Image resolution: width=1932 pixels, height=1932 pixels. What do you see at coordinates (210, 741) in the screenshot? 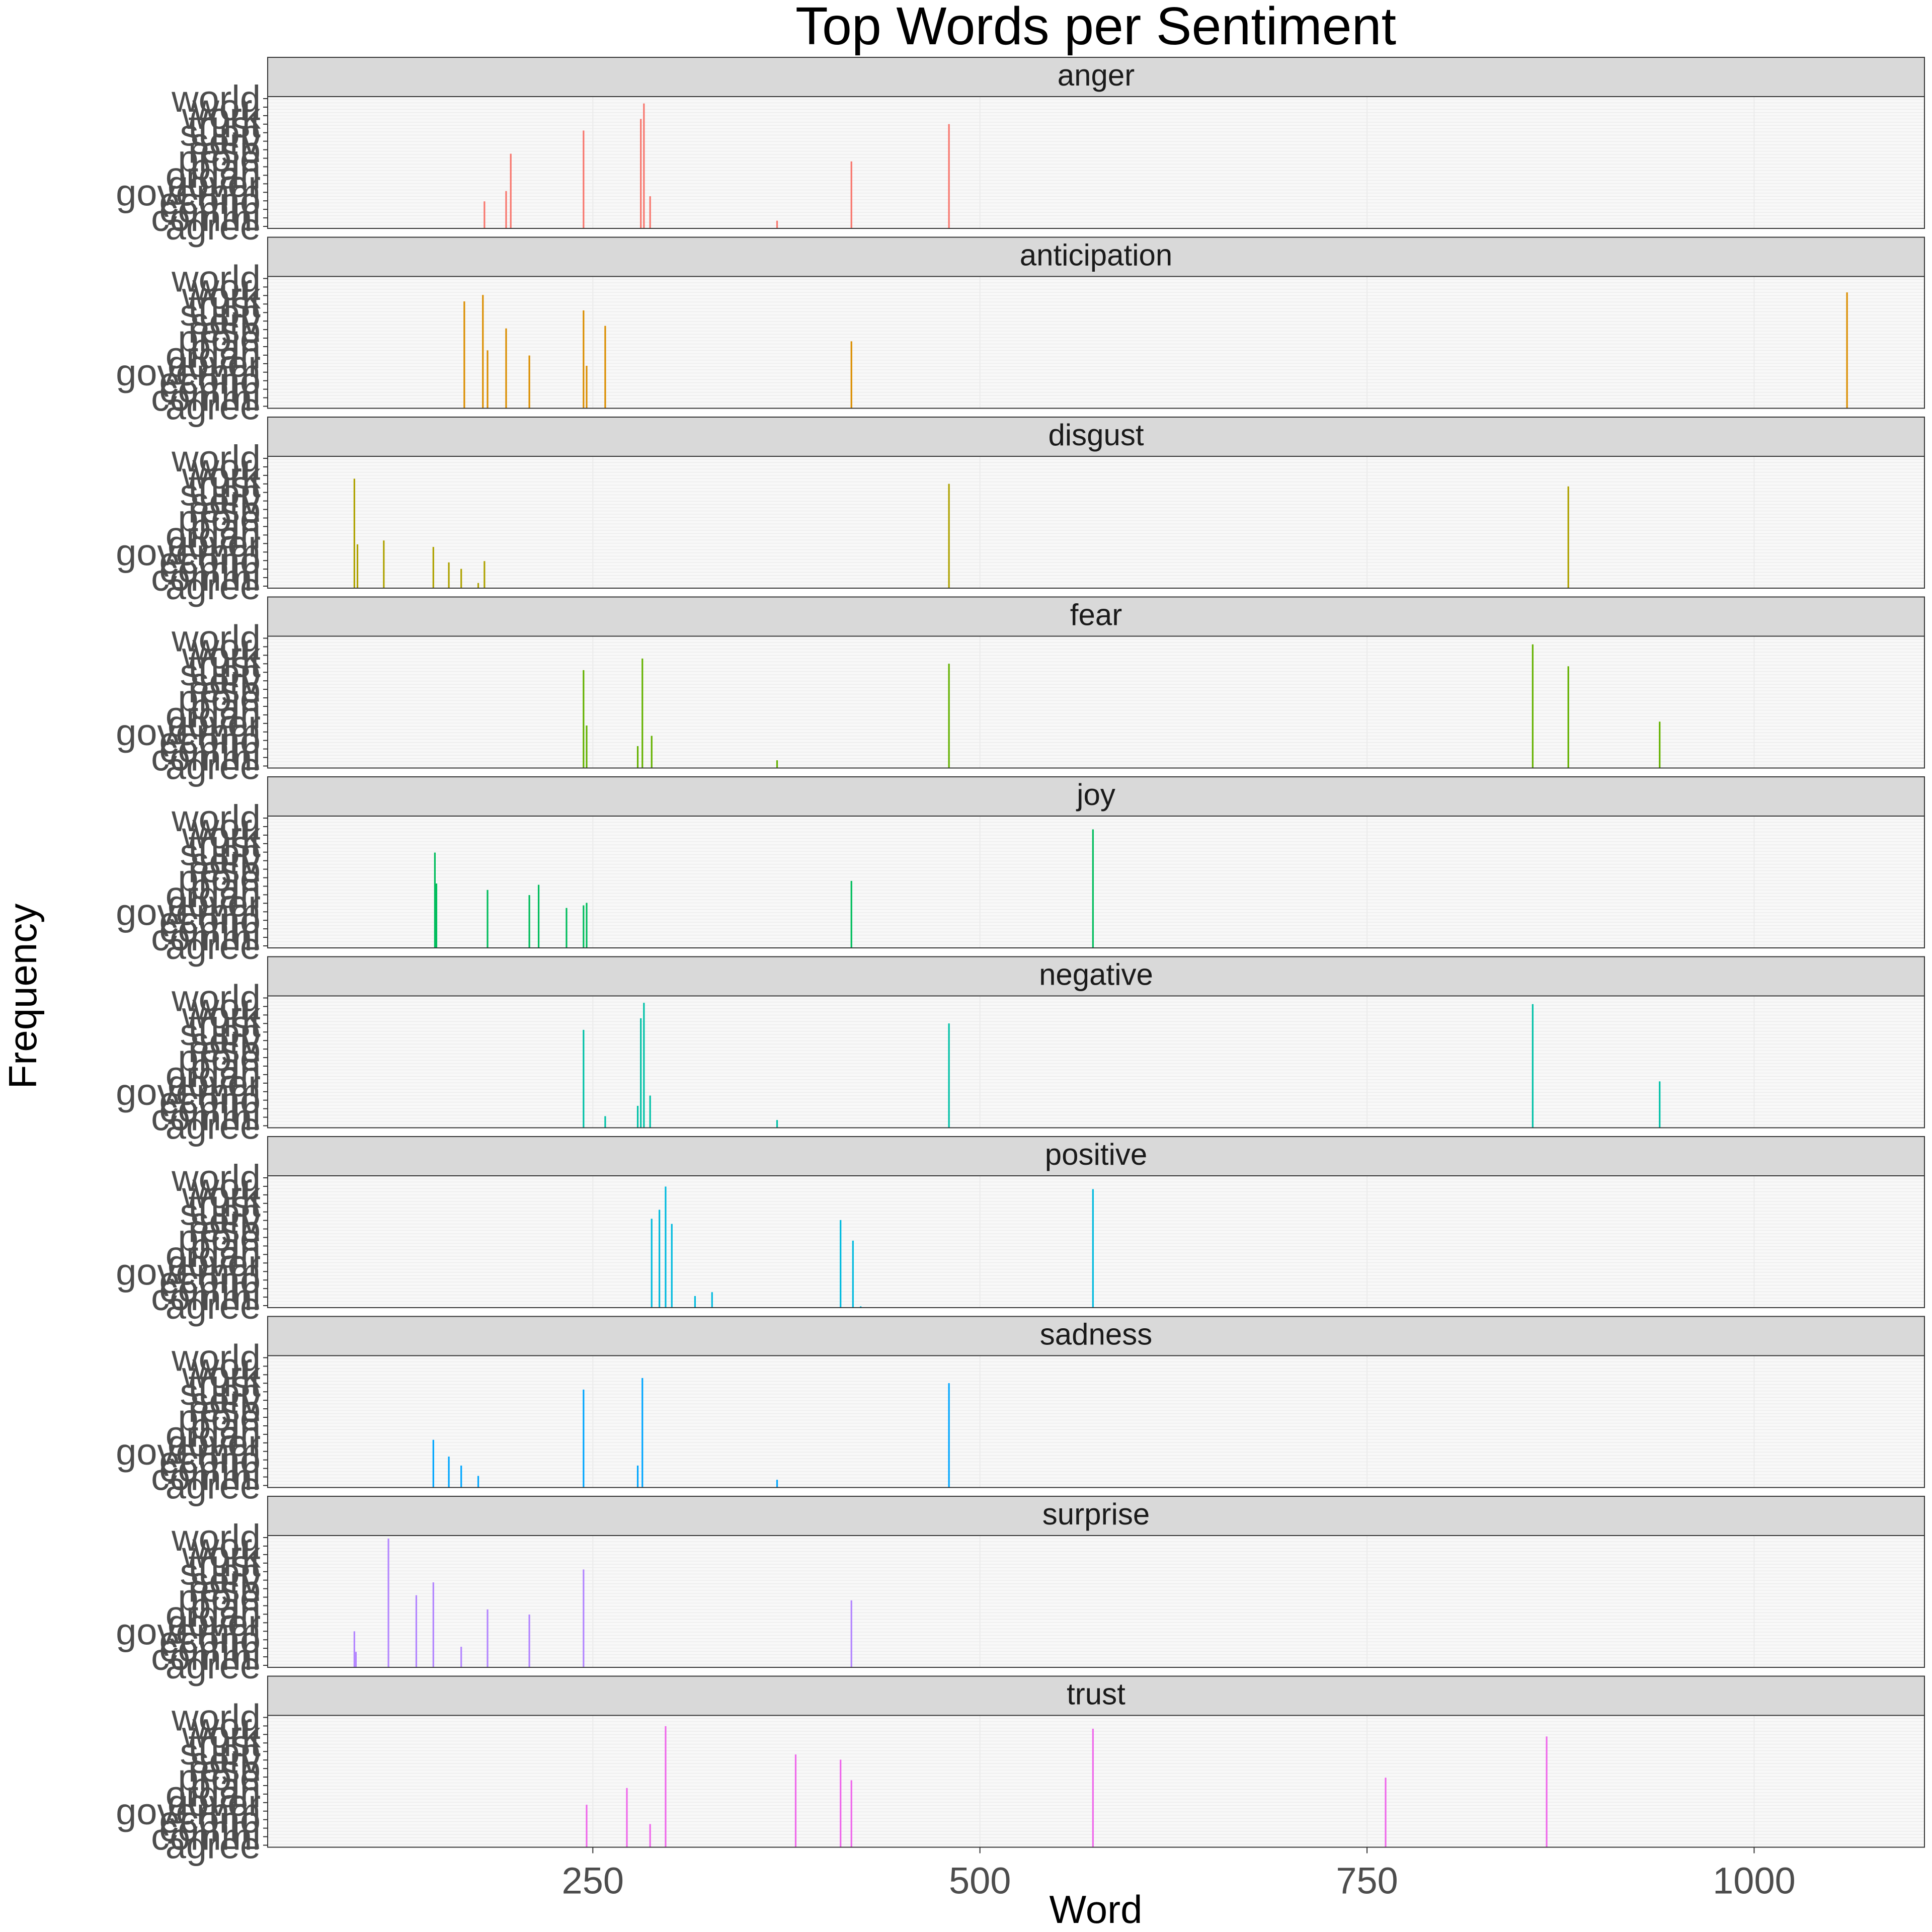
I see `y-tick-label: econo` at bounding box center [210, 741].